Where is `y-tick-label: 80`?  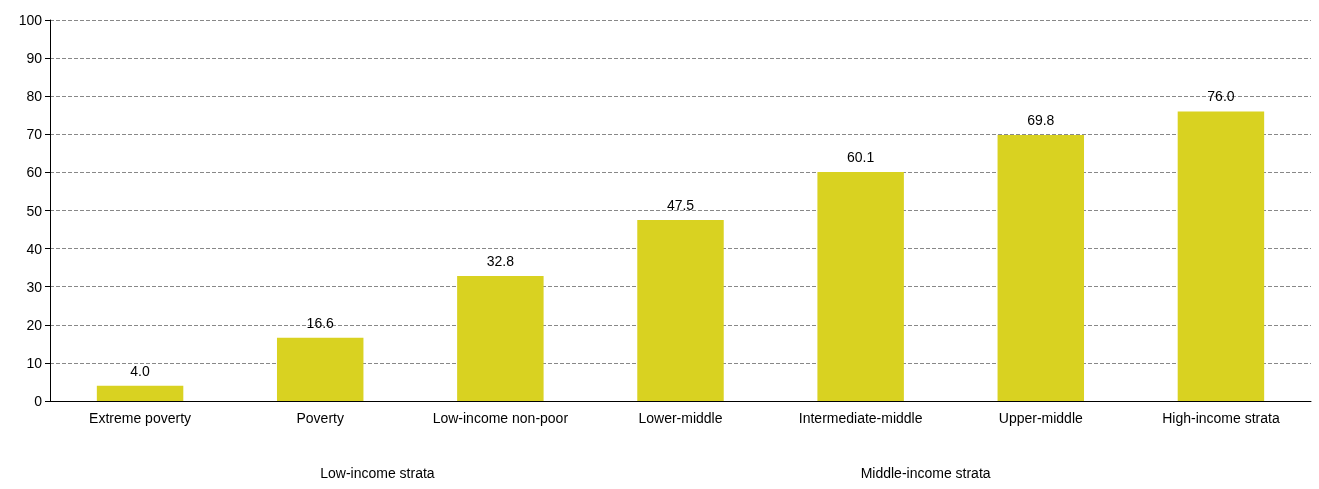
y-tick-label: 80 is located at coordinates (34, 96).